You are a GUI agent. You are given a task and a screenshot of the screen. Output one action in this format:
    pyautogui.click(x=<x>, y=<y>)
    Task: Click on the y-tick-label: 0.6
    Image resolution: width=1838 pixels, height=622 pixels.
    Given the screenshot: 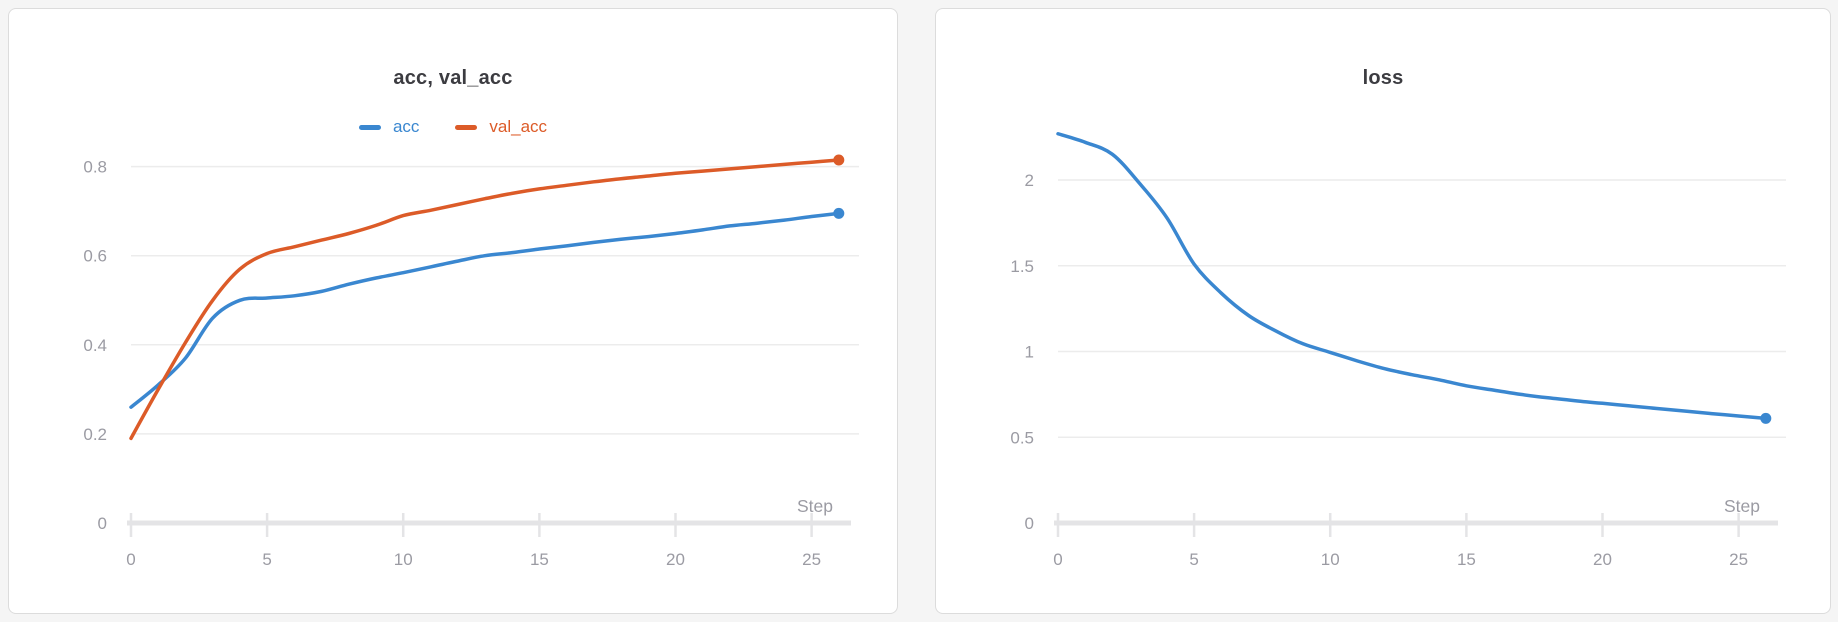 What is the action you would take?
    pyautogui.click(x=95, y=256)
    